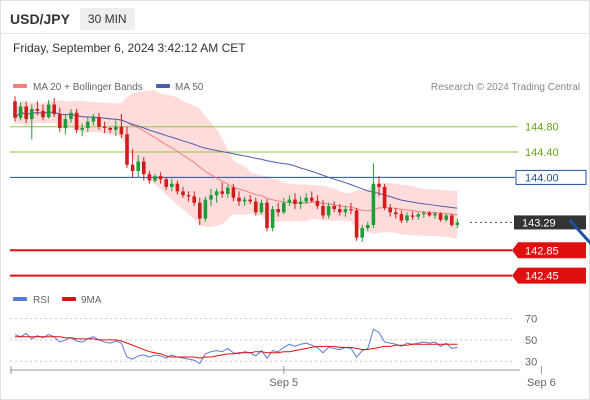 The width and height of the screenshot is (590, 400). Describe the element at coordinates (505, 87) in the screenshot. I see `credit-text: Research © 2024 Trading Central` at that location.